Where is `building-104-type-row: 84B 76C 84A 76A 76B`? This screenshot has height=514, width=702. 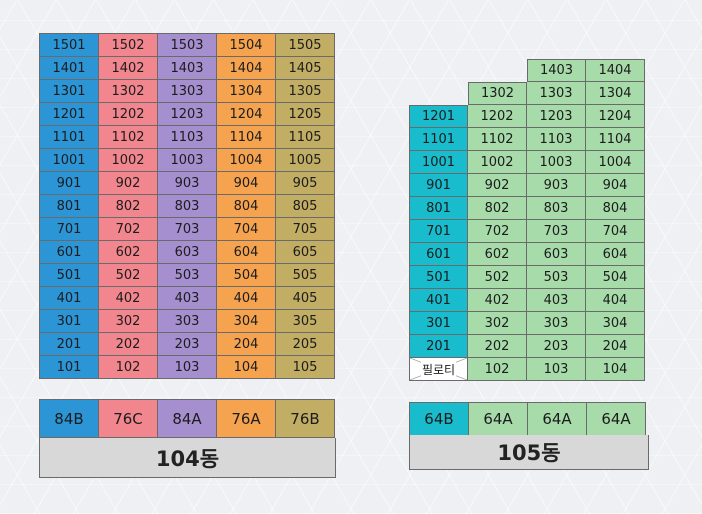 building-104-type-row: 84B 76C 84A 76A 76B is located at coordinates (187, 418).